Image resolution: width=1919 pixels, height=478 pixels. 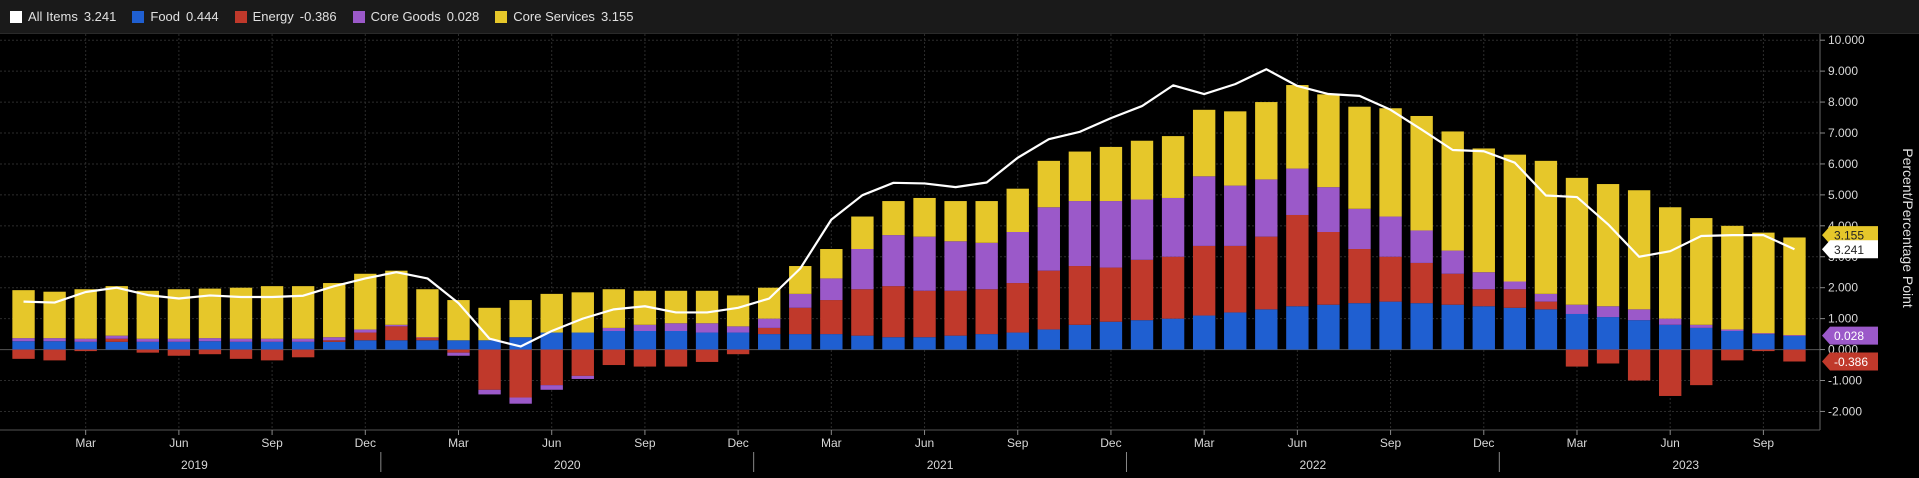 I want to click on legend-item-core-services: Core Services 3.155, so click(x=567, y=16).